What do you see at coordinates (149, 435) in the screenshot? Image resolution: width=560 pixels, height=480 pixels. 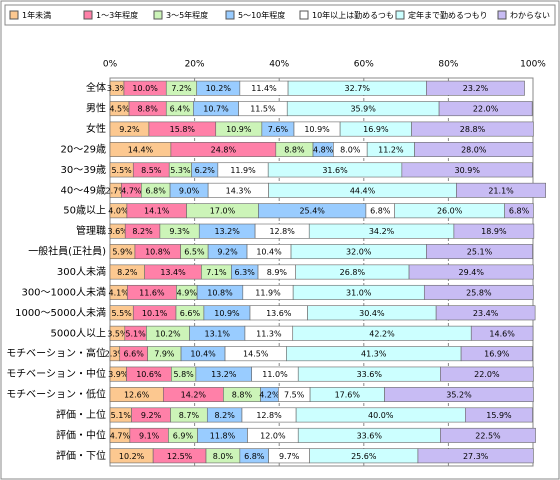 I see `value-label: 9.1%` at bounding box center [149, 435].